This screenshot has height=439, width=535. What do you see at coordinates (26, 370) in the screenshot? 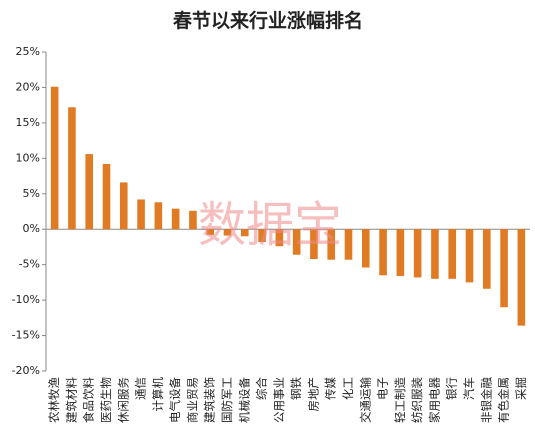
I see `y-tick-label: -20%` at bounding box center [26, 370].